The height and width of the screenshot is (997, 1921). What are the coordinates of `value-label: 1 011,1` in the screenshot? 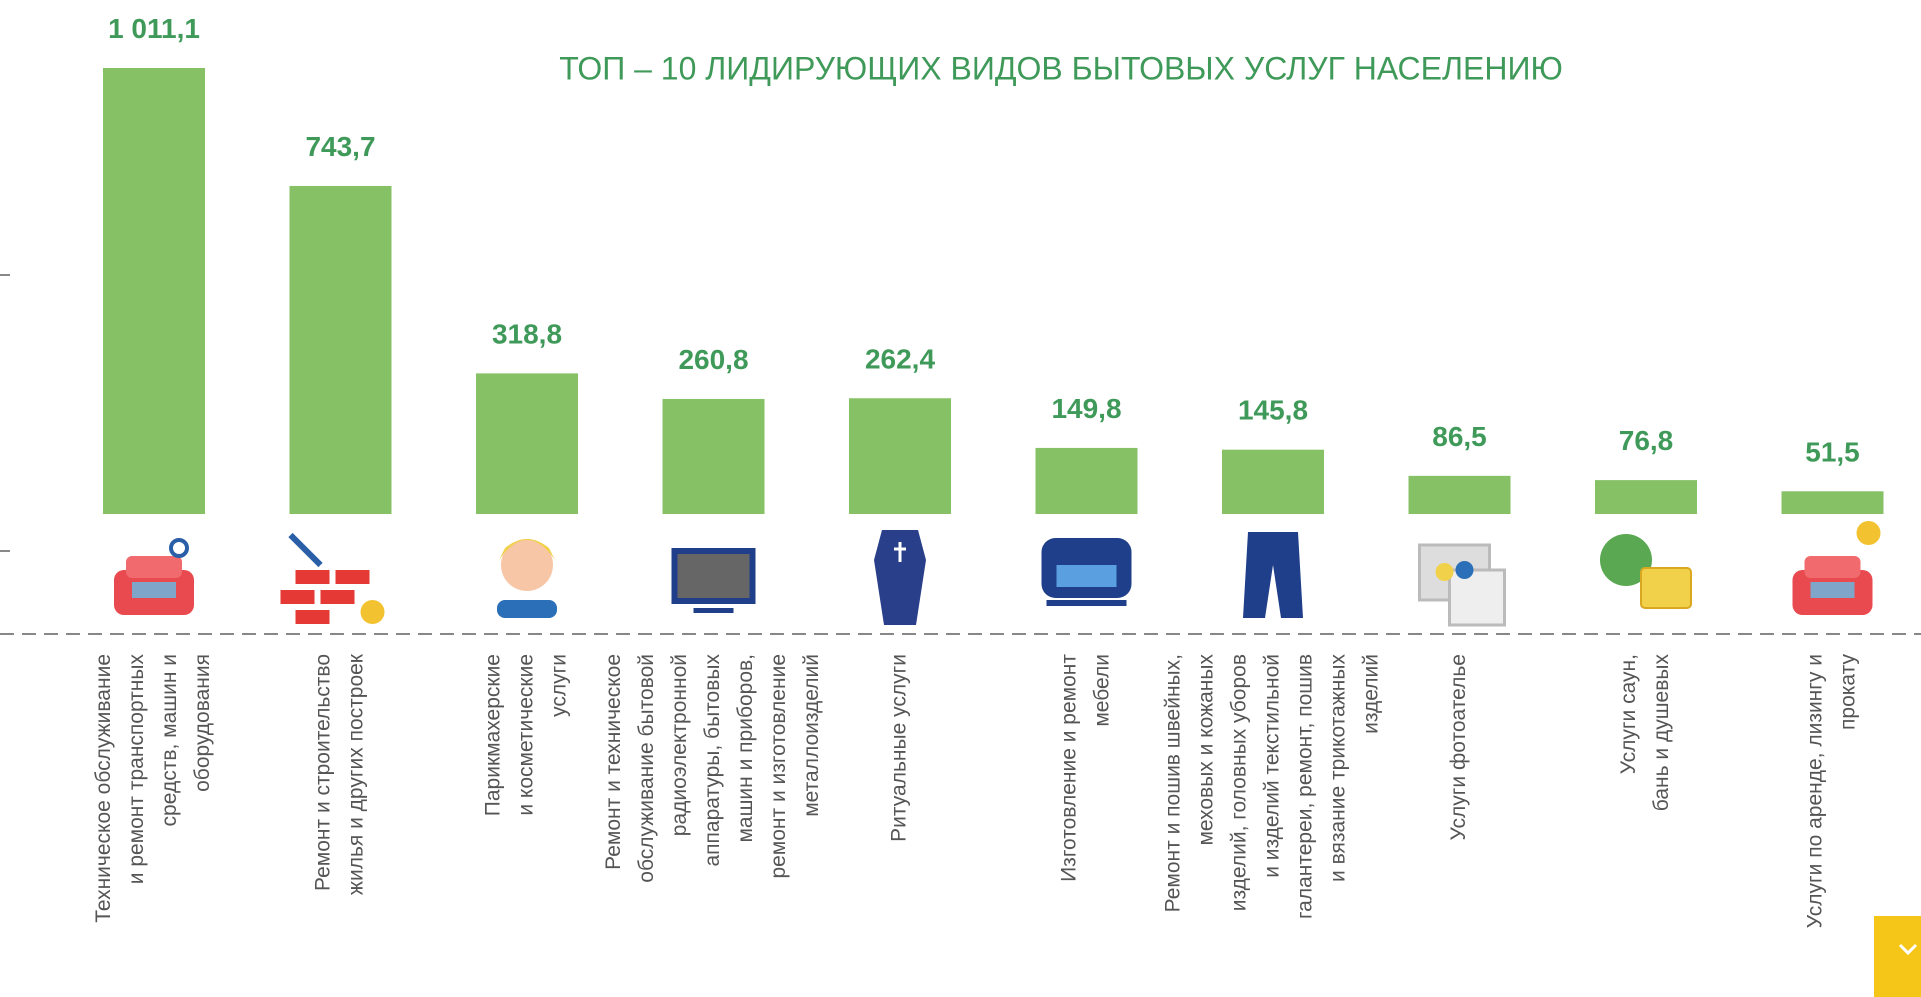 It's located at (154, 28).